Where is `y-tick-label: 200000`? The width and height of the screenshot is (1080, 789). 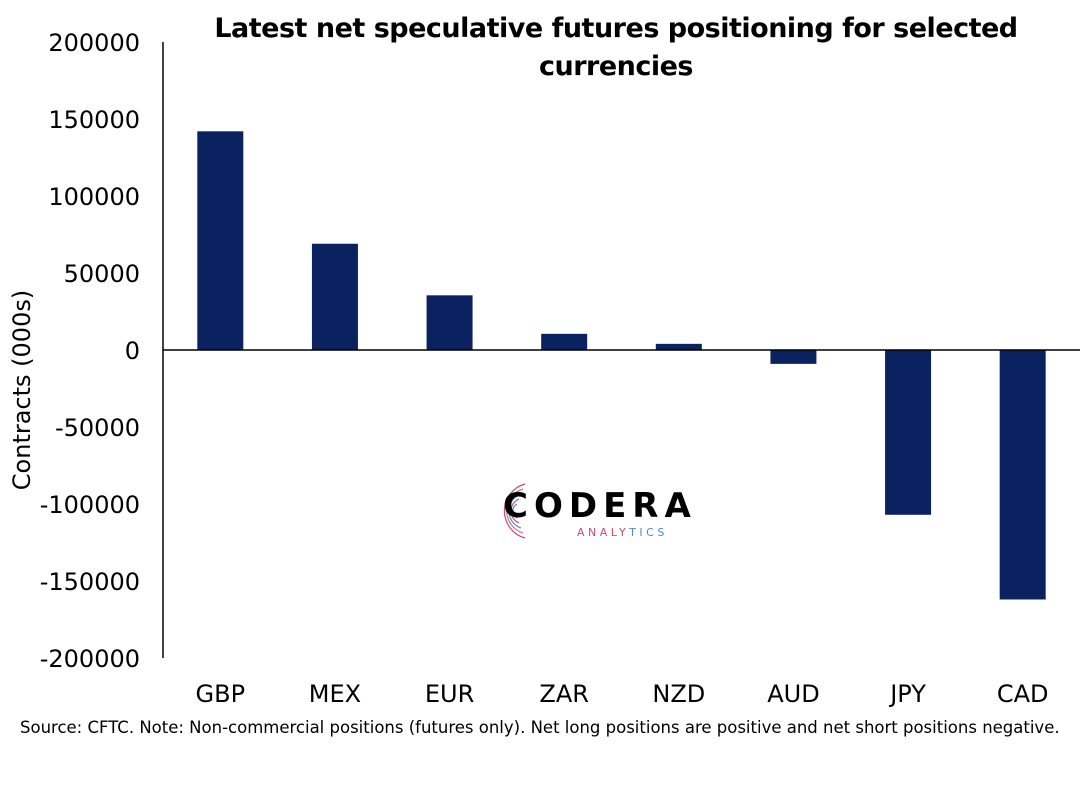 y-tick-label: 200000 is located at coordinates (94, 43).